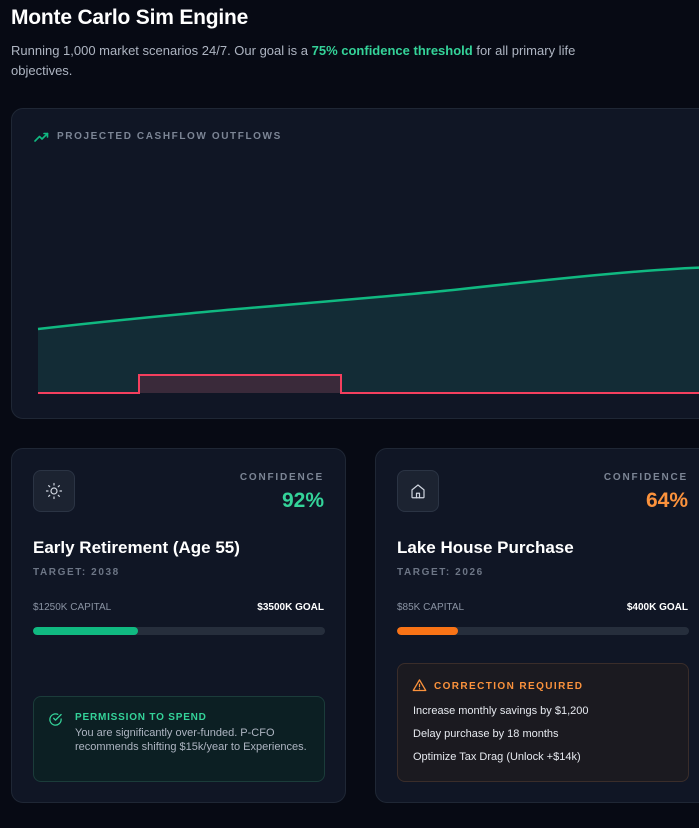  What do you see at coordinates (136, 547) in the screenshot?
I see `goal-name: Early Retirement (Age 55)` at bounding box center [136, 547].